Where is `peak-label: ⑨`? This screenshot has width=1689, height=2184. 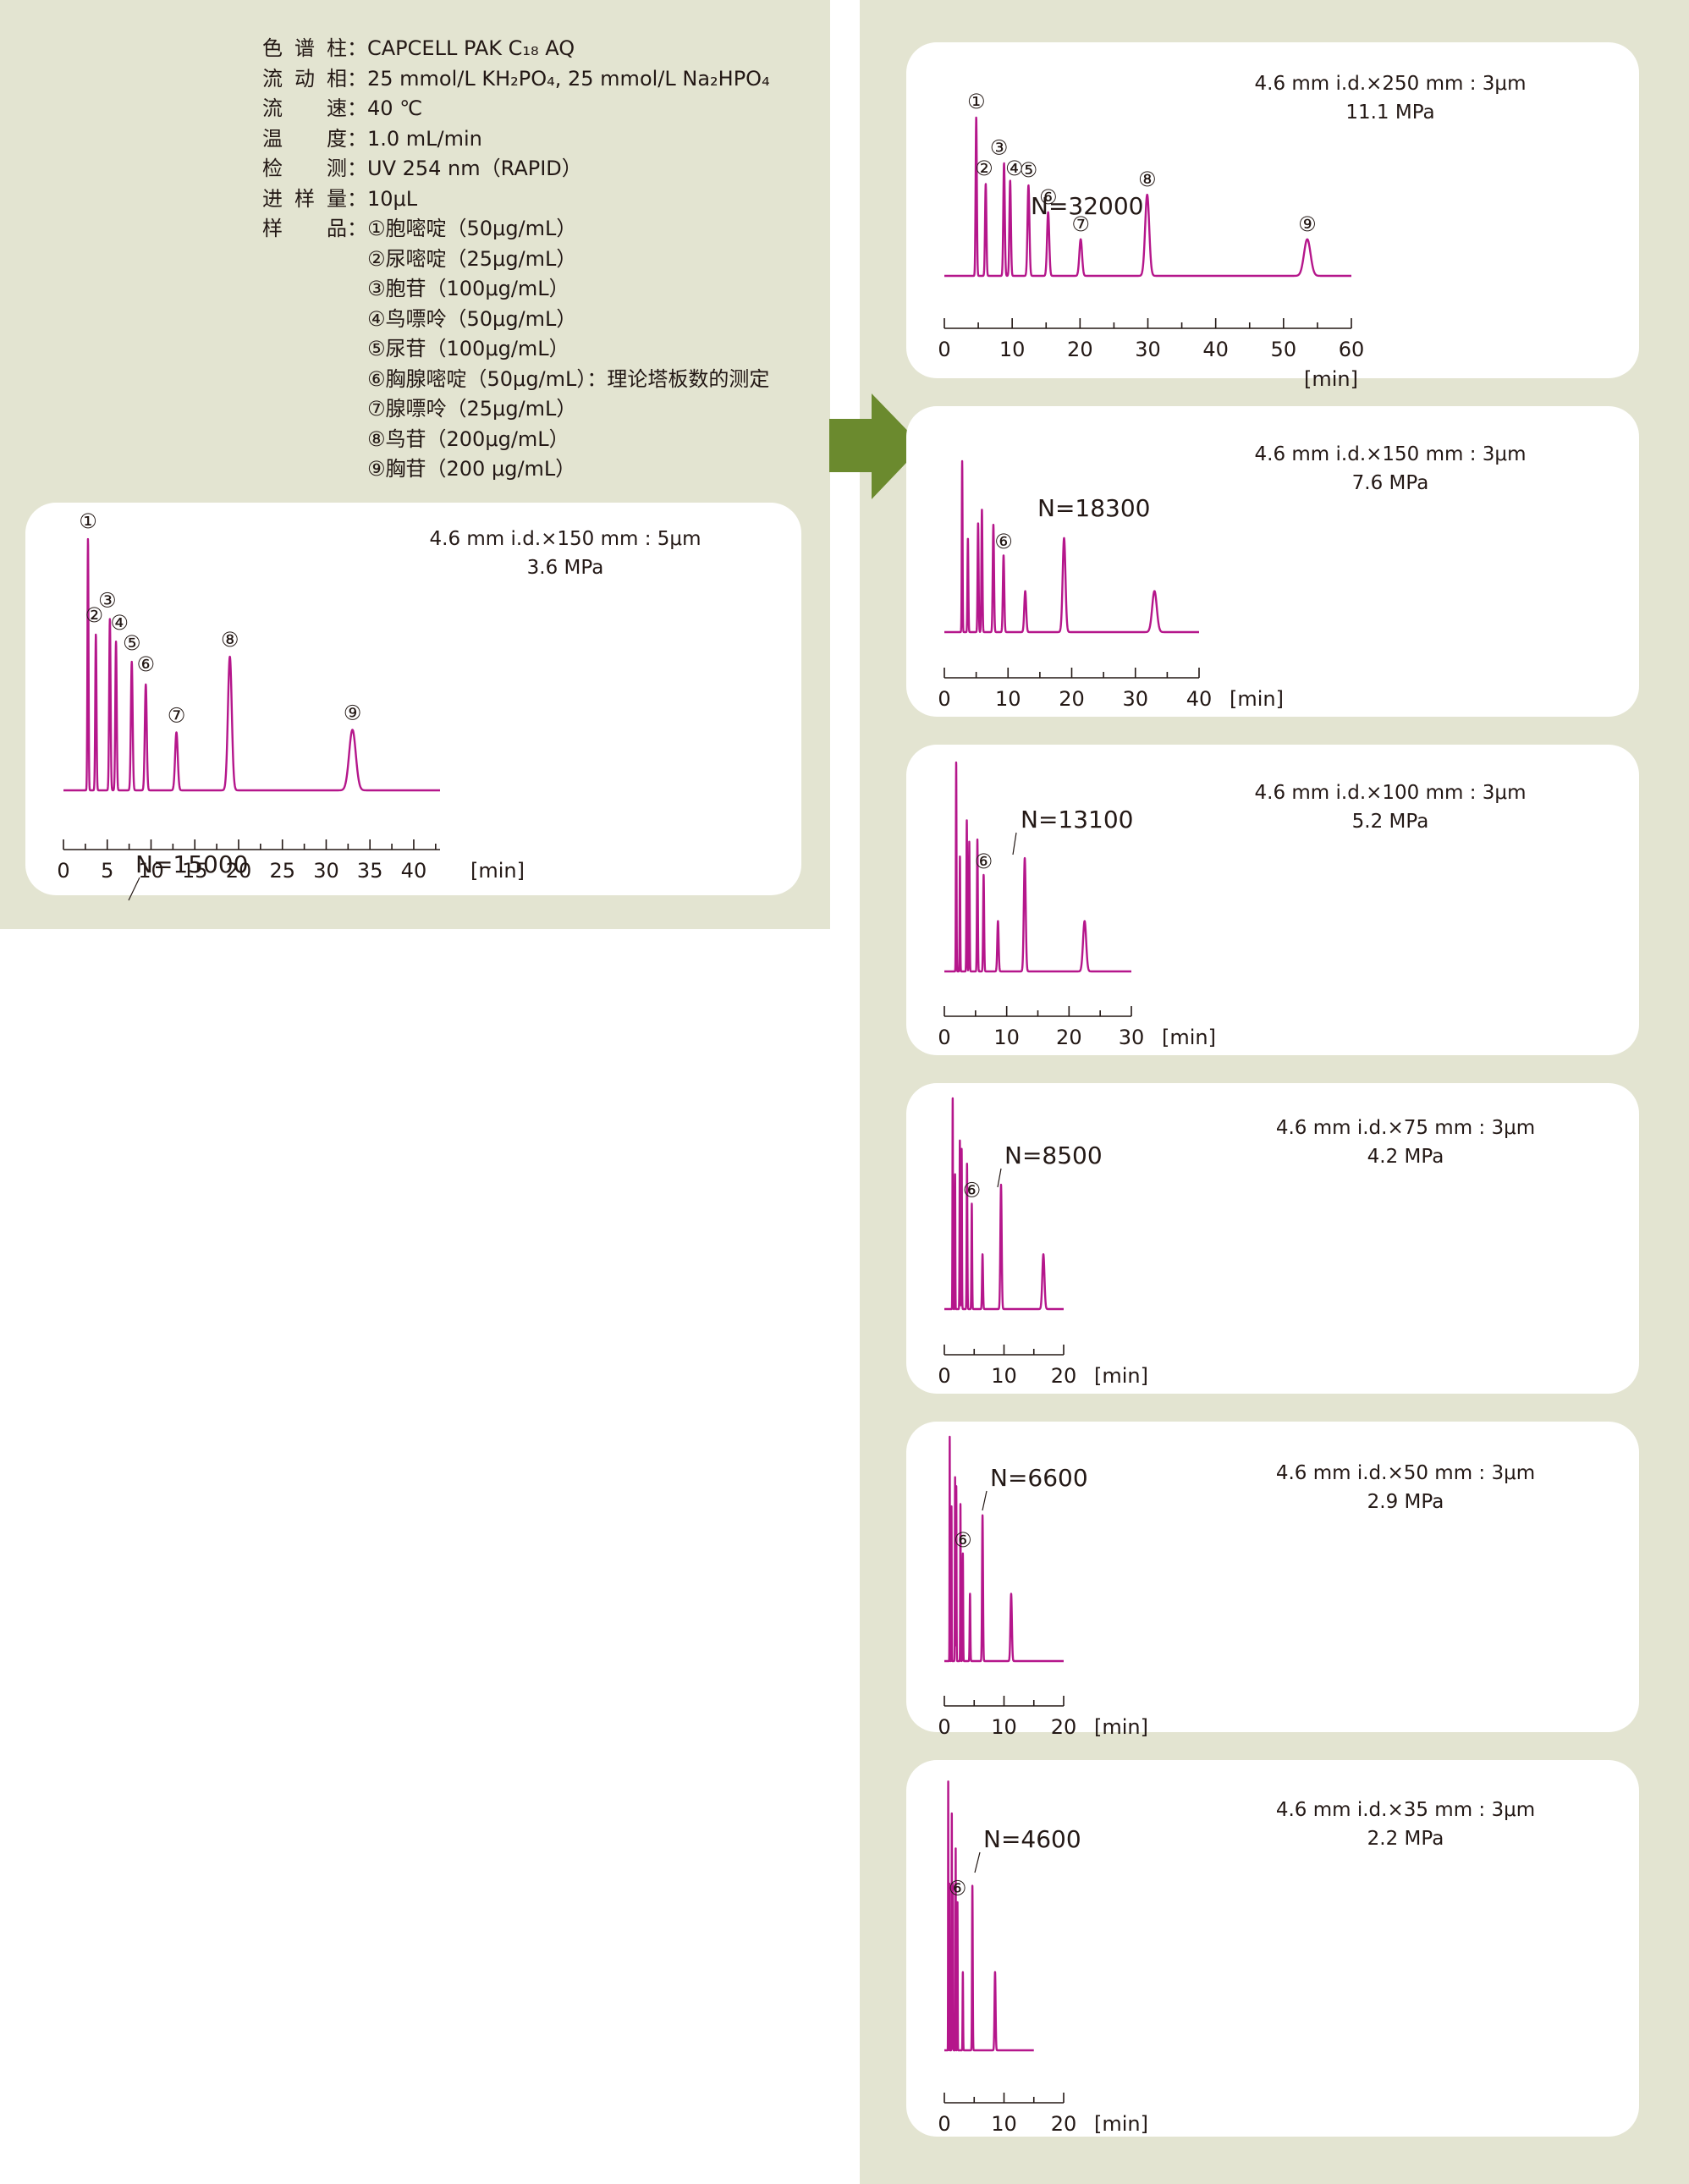 peak-label: ⑨ is located at coordinates (1307, 224).